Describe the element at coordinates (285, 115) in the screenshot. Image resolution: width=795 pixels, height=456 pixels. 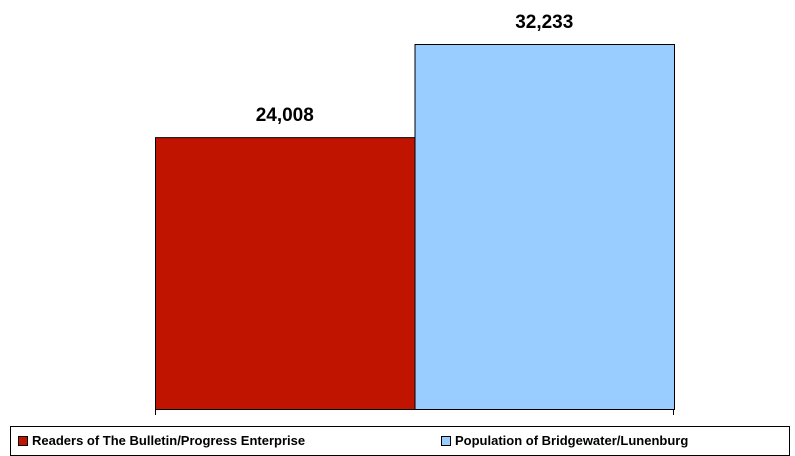
I see `value-label: 24,008` at that location.